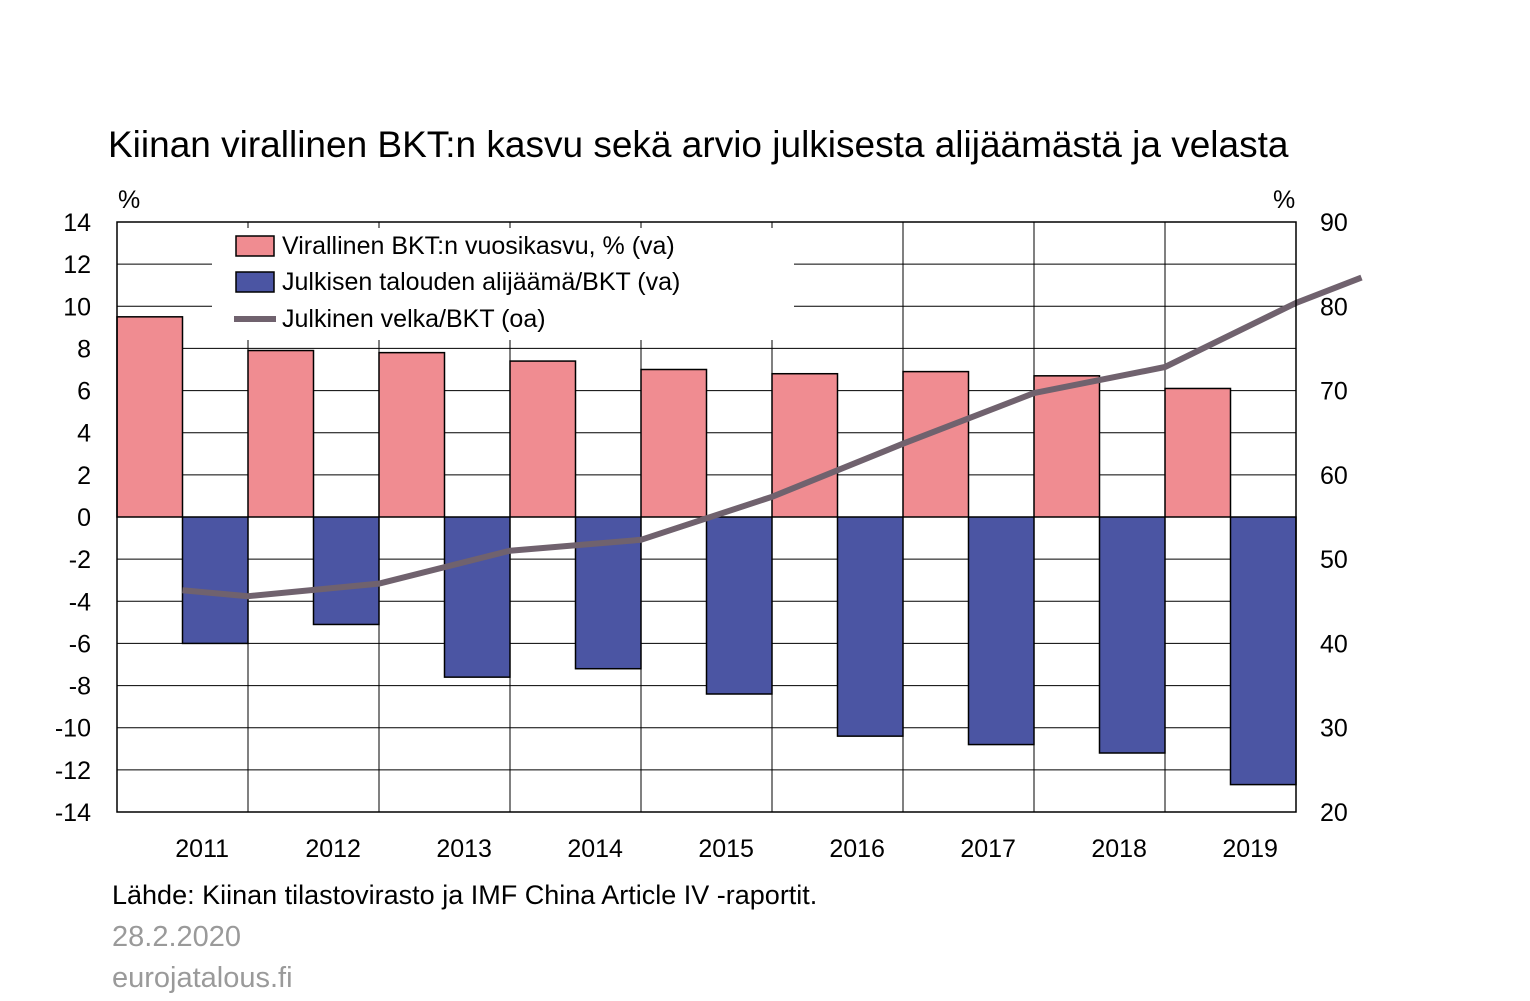 This screenshot has height=1001, width=1530. I want to click on publish-date: 28.2.2020, so click(176, 937).